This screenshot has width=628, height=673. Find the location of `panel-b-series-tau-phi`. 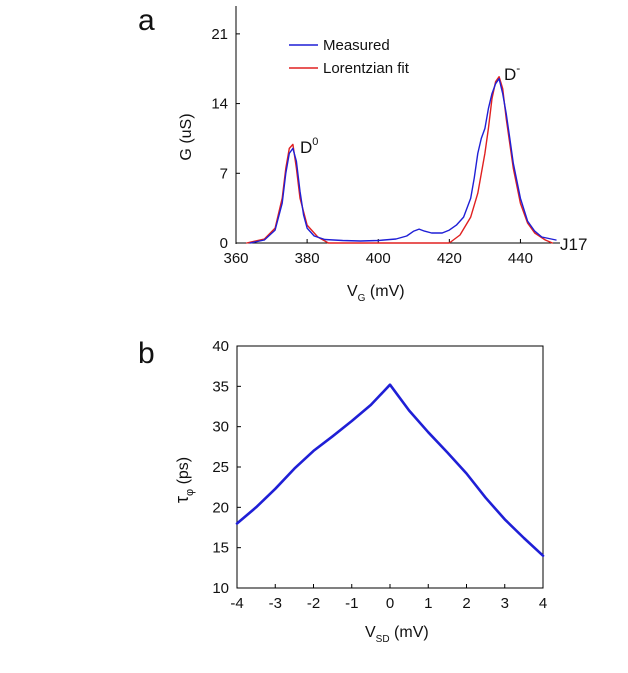

panel-b-series-tau-phi is located at coordinates (390, 470).